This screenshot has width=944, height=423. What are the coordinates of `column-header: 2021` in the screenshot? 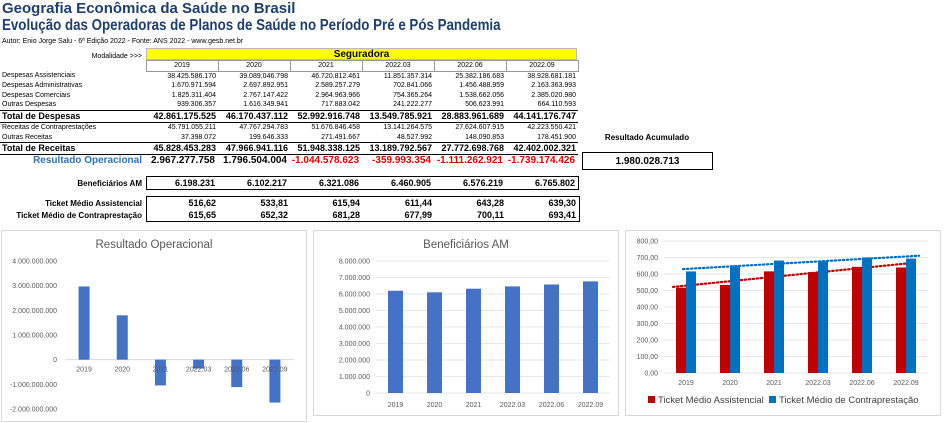 It's located at (326, 66).